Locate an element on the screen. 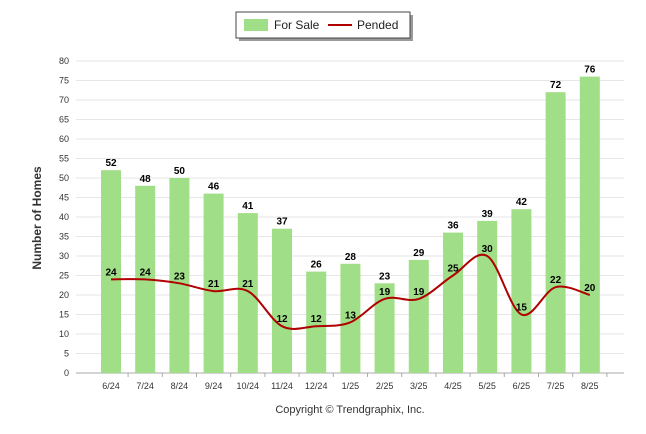 Image resolution: width=646 pixels, height=434 pixels. bar-value-label: 36 is located at coordinates (453, 226).